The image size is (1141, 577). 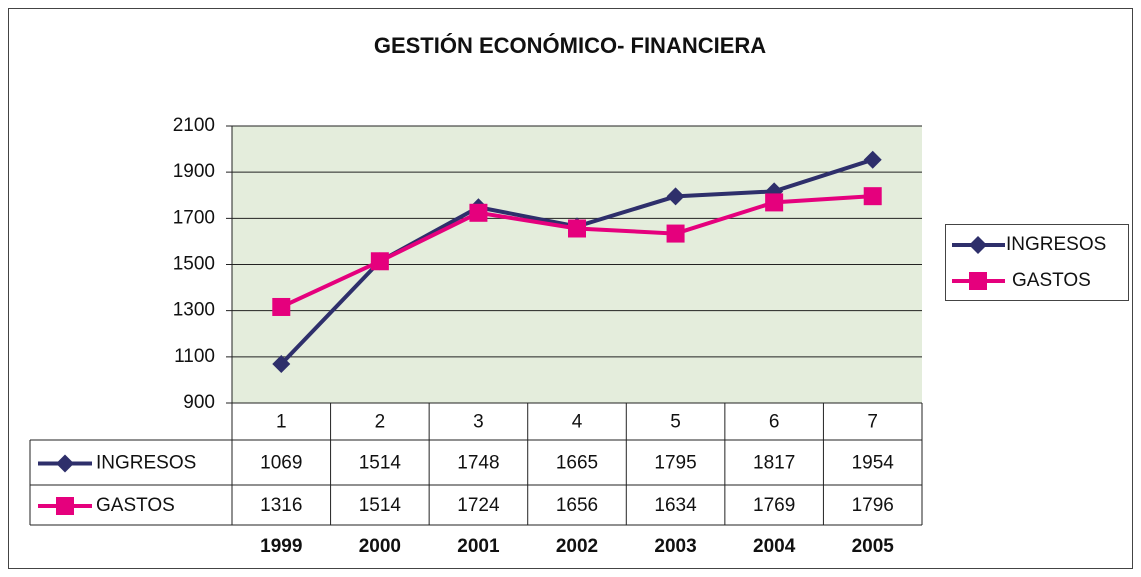 I want to click on table-value: 1748, so click(x=478, y=463).